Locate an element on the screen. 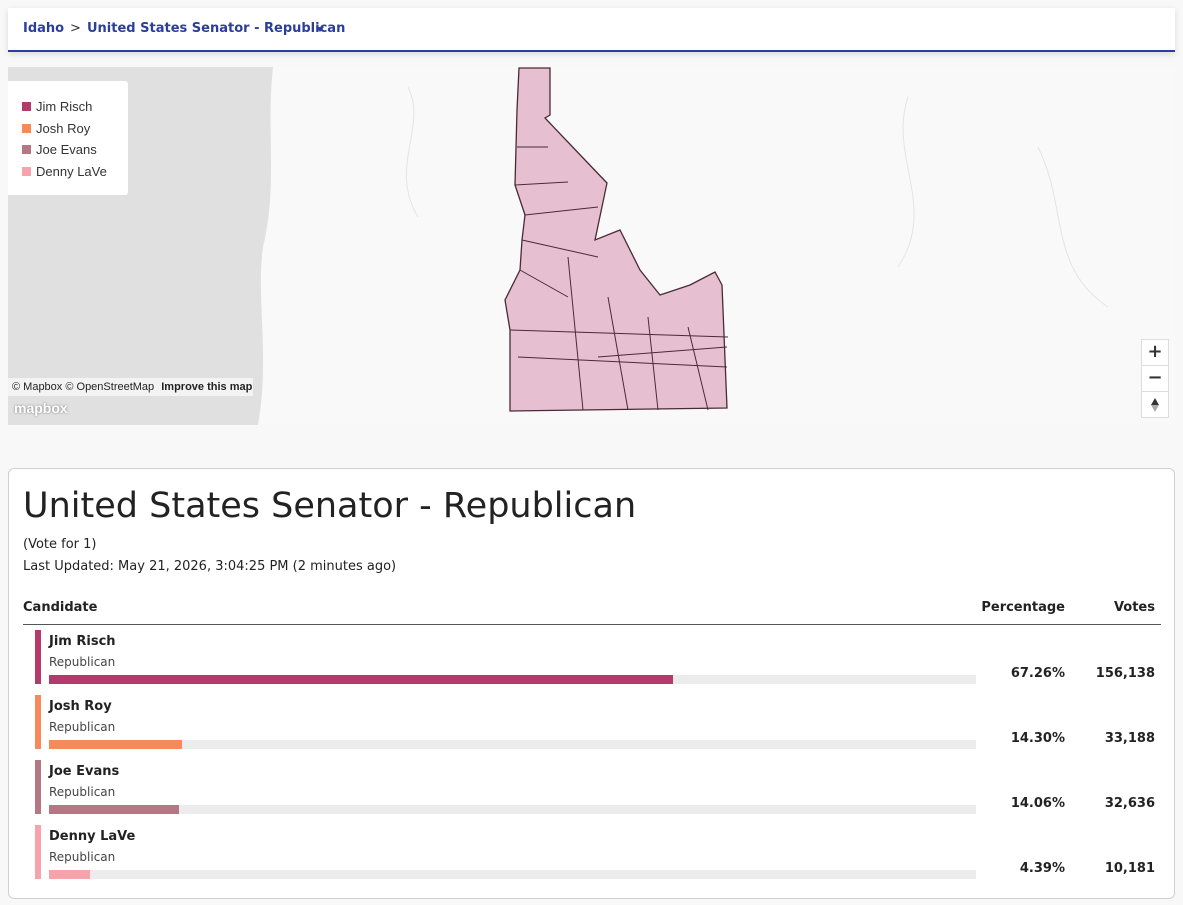 The image size is (1183, 905). legend-label: Josh Roy is located at coordinates (63, 128).